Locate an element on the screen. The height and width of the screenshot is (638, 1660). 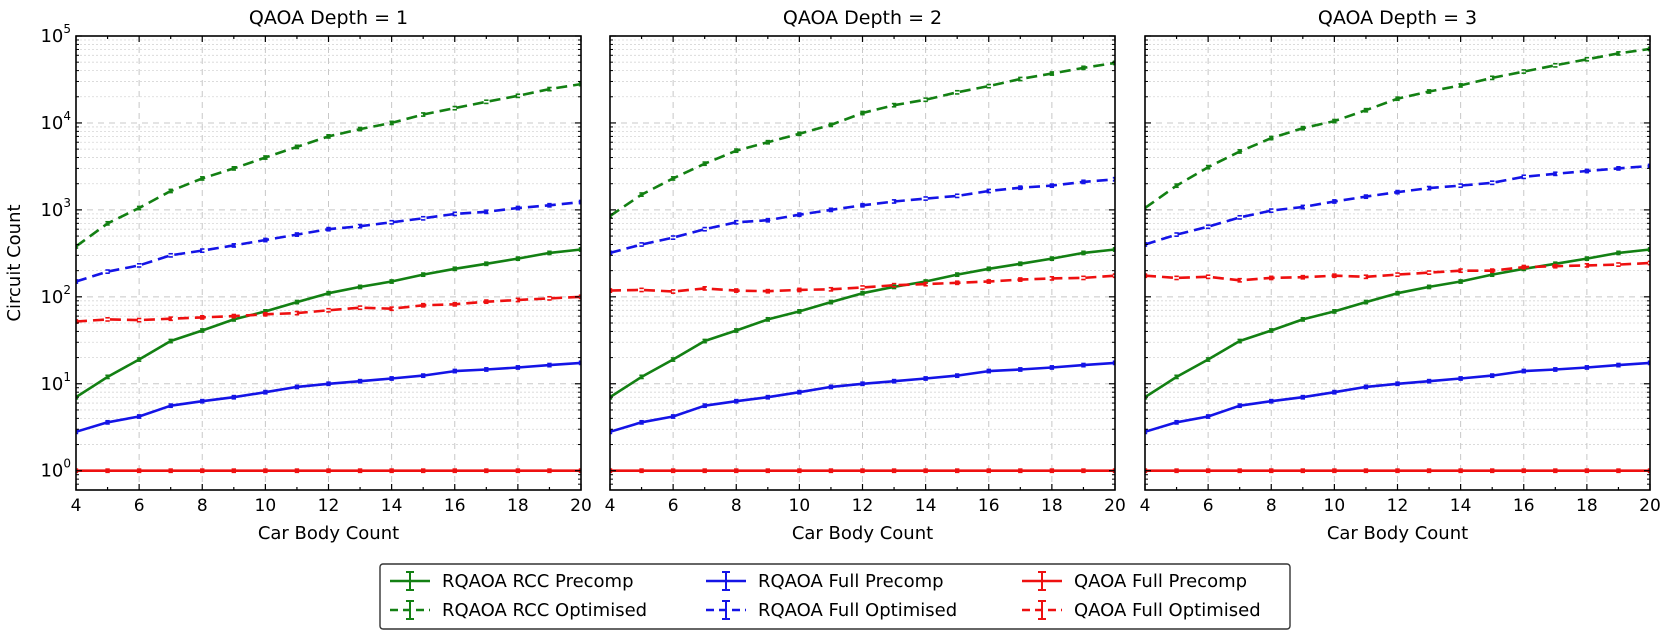
y-tick-label: 10⁰ is located at coordinates (55, 469).